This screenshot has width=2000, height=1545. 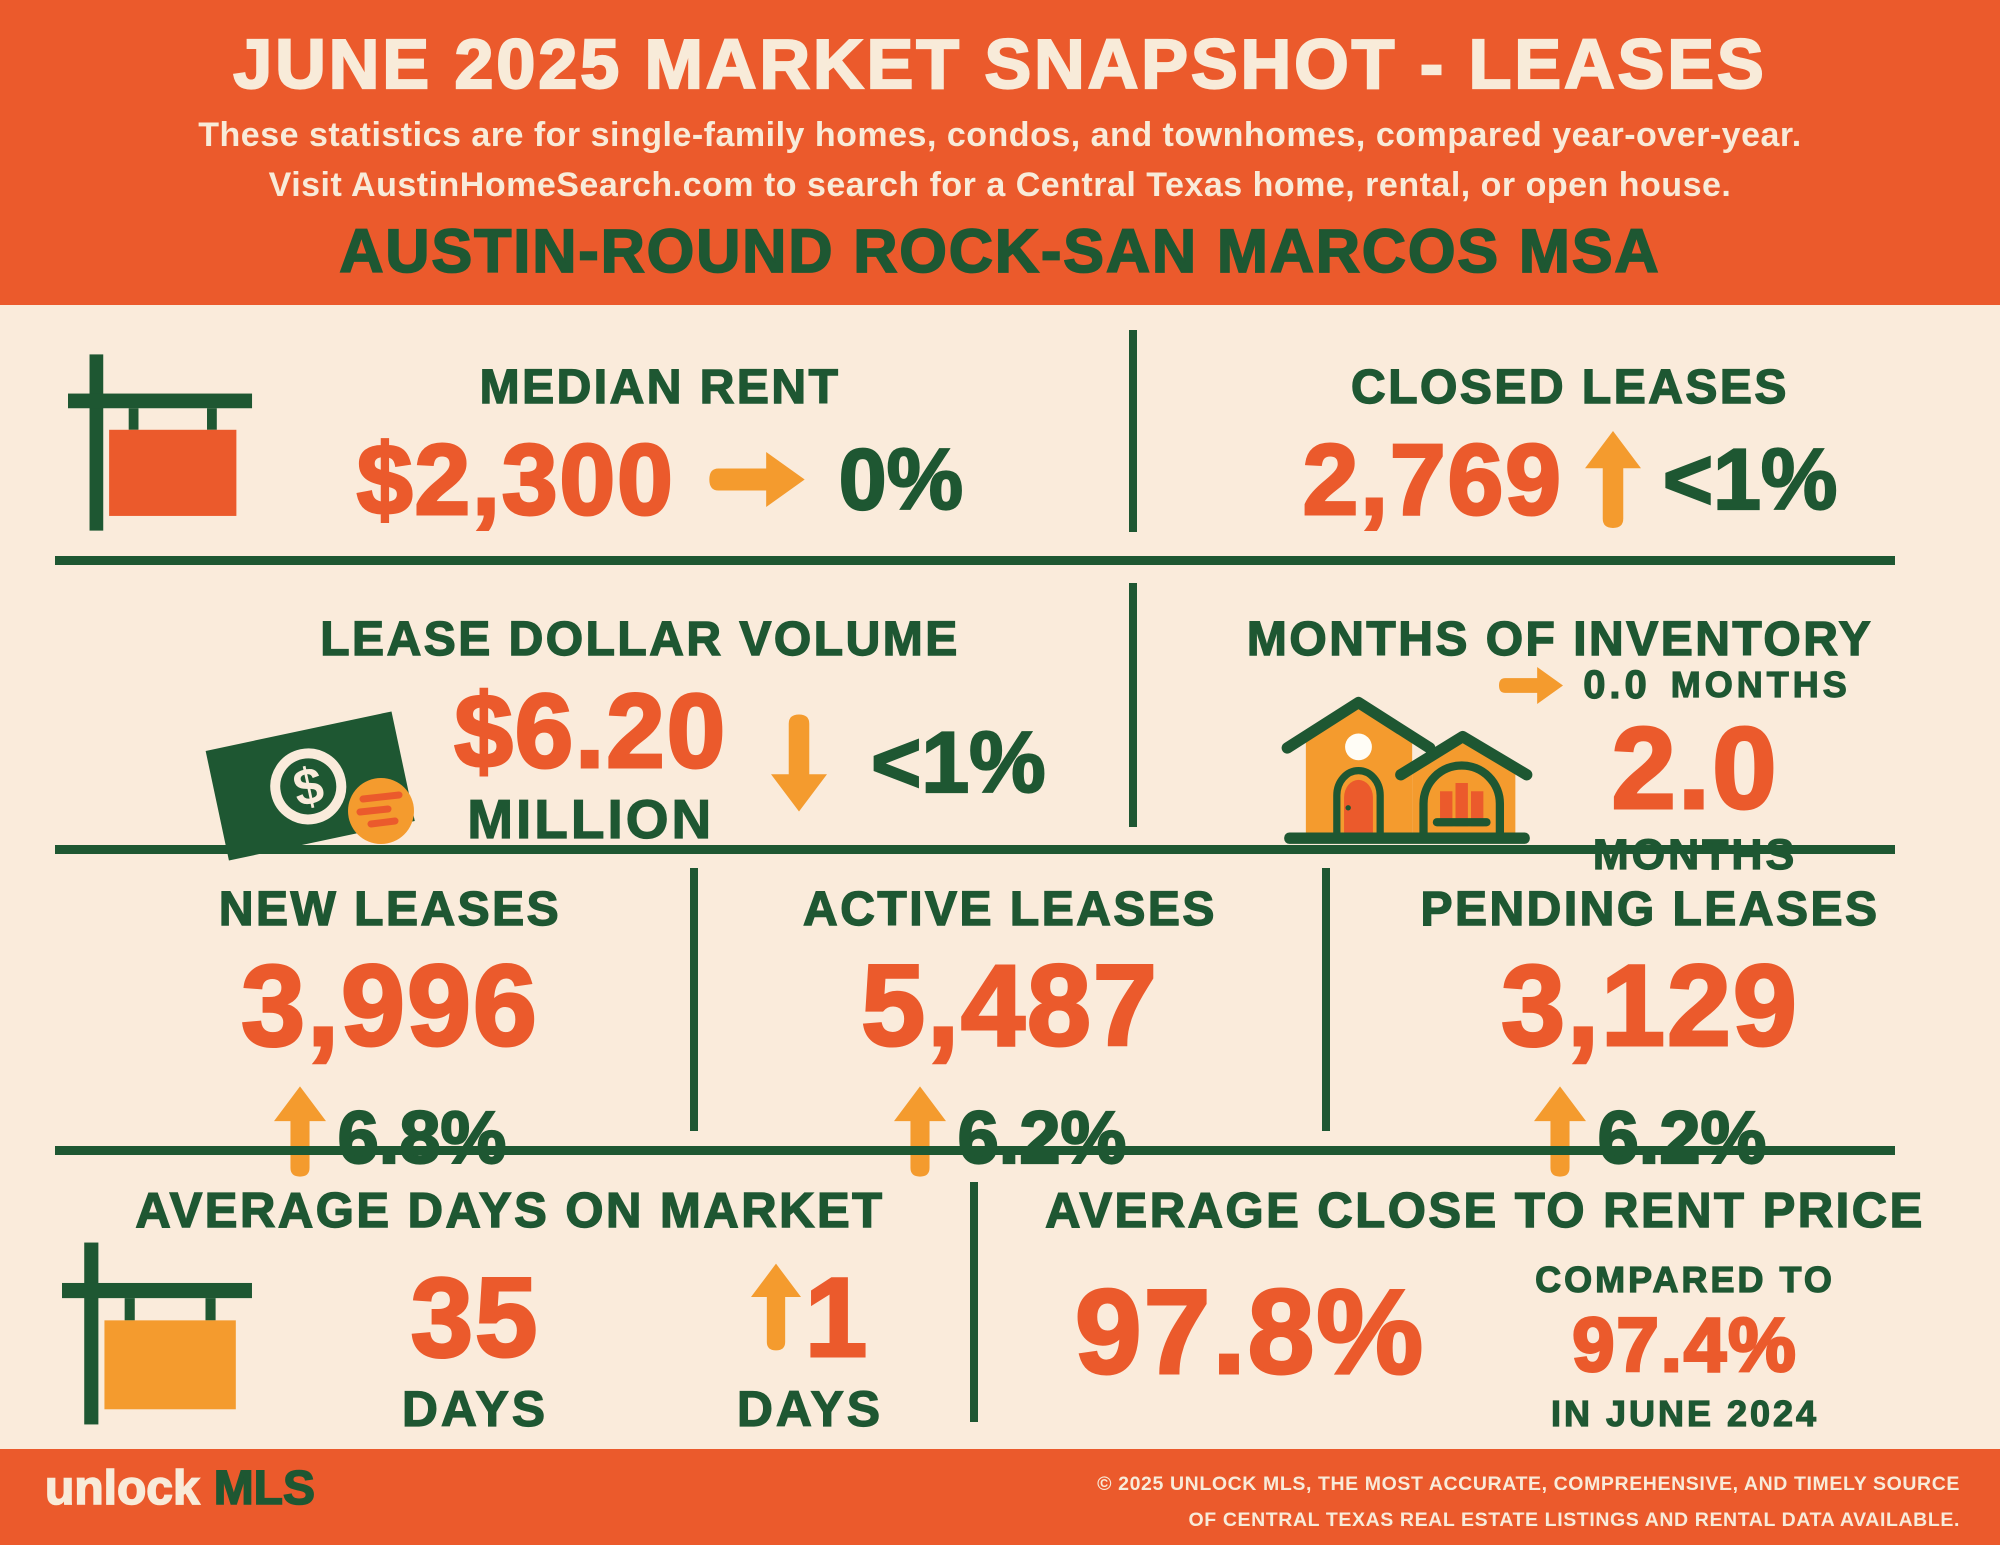 What do you see at coordinates (310, 786) in the screenshot?
I see `money-bill-coin-icon: $` at bounding box center [310, 786].